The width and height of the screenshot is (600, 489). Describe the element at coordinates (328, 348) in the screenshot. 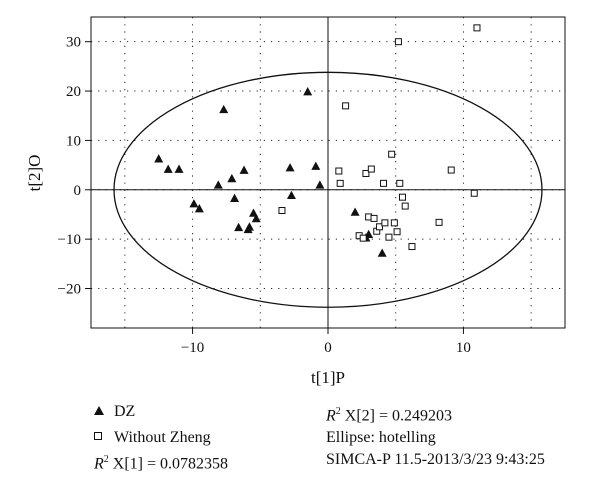

I see `x-tick-label: 0` at that location.